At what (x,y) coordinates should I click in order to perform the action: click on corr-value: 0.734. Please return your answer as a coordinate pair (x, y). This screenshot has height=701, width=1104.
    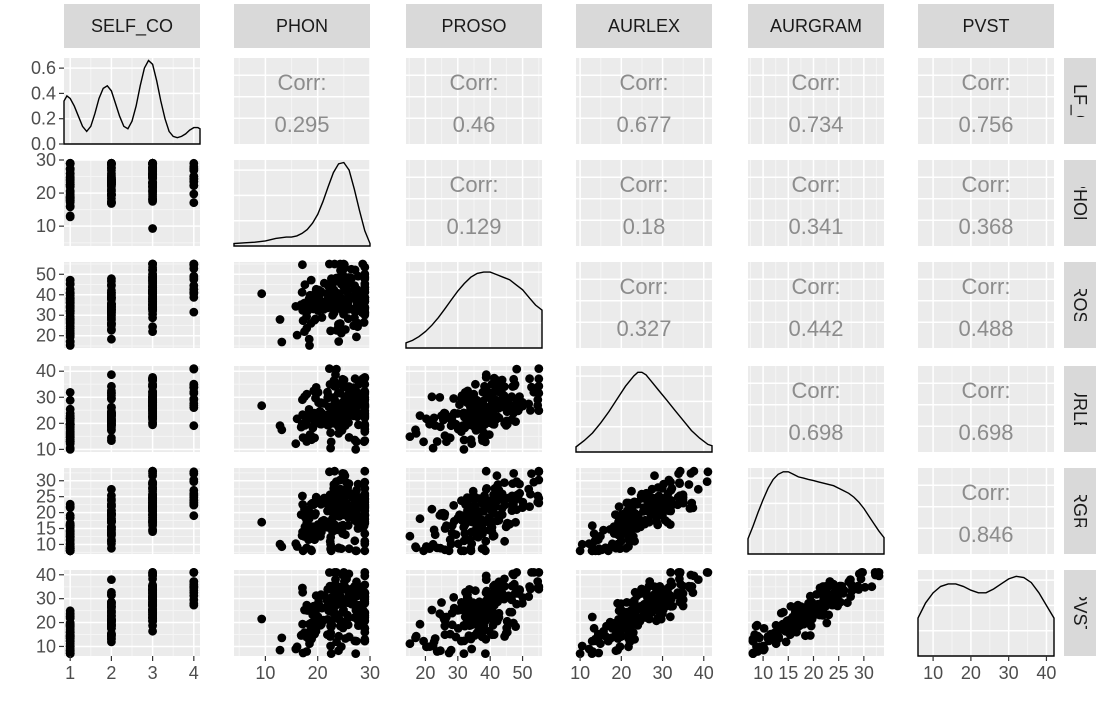
    Looking at the image, I should click on (815, 124).